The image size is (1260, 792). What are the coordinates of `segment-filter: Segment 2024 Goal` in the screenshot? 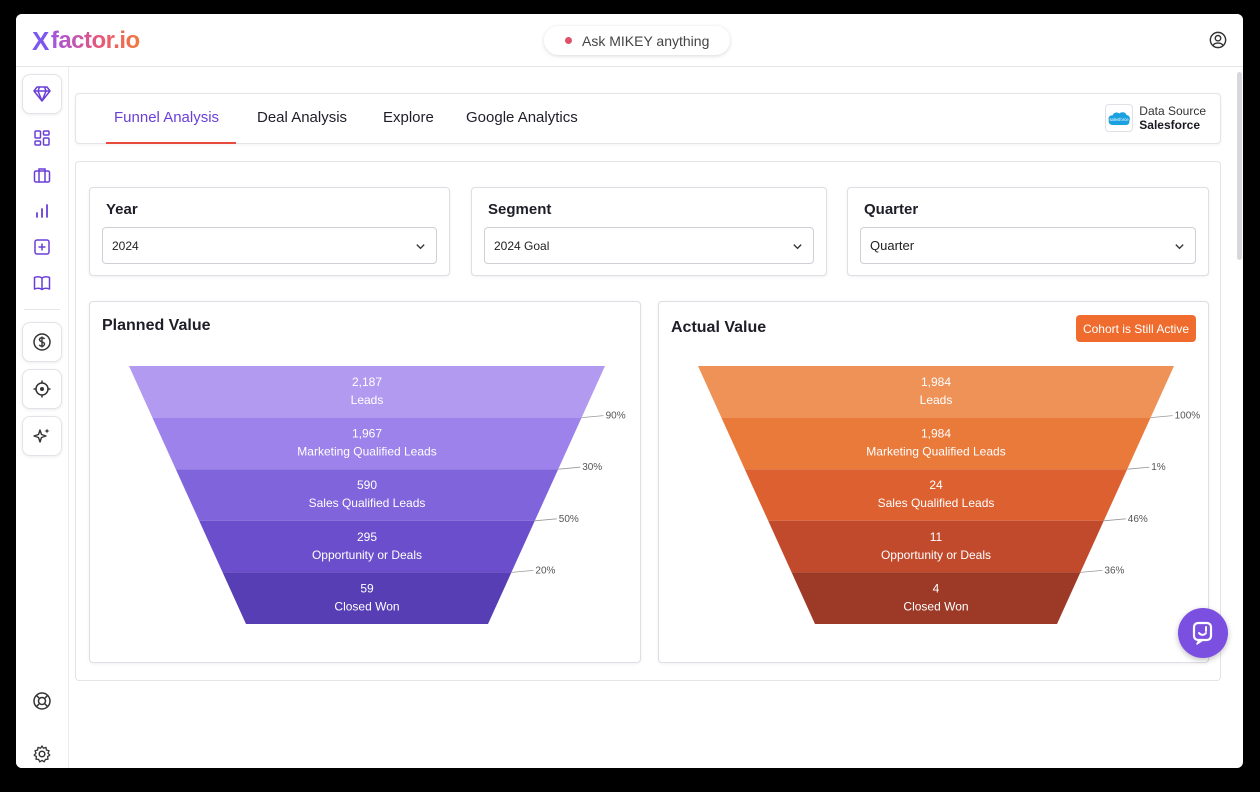 It's located at (649, 231).